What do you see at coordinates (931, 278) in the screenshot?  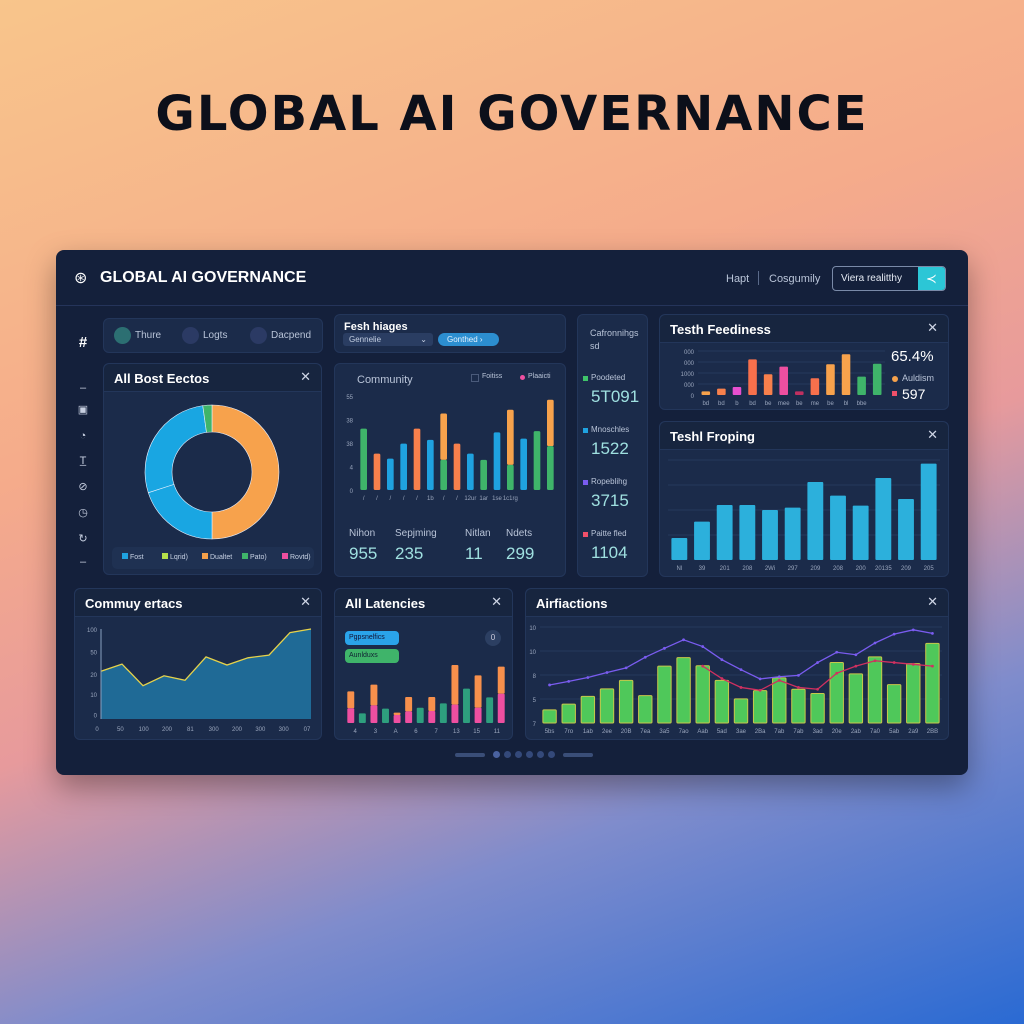 I see `share-icon: ≺` at bounding box center [931, 278].